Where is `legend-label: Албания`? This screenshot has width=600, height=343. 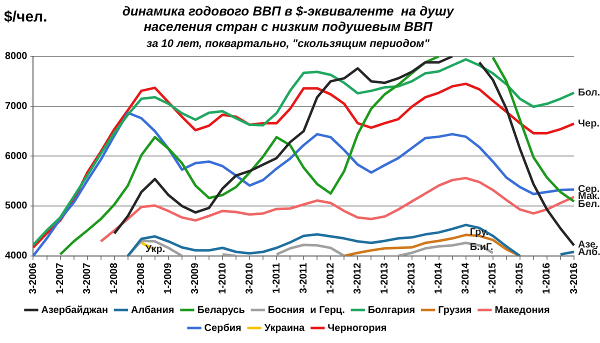 legend-label: Албания is located at coordinates (152, 310).